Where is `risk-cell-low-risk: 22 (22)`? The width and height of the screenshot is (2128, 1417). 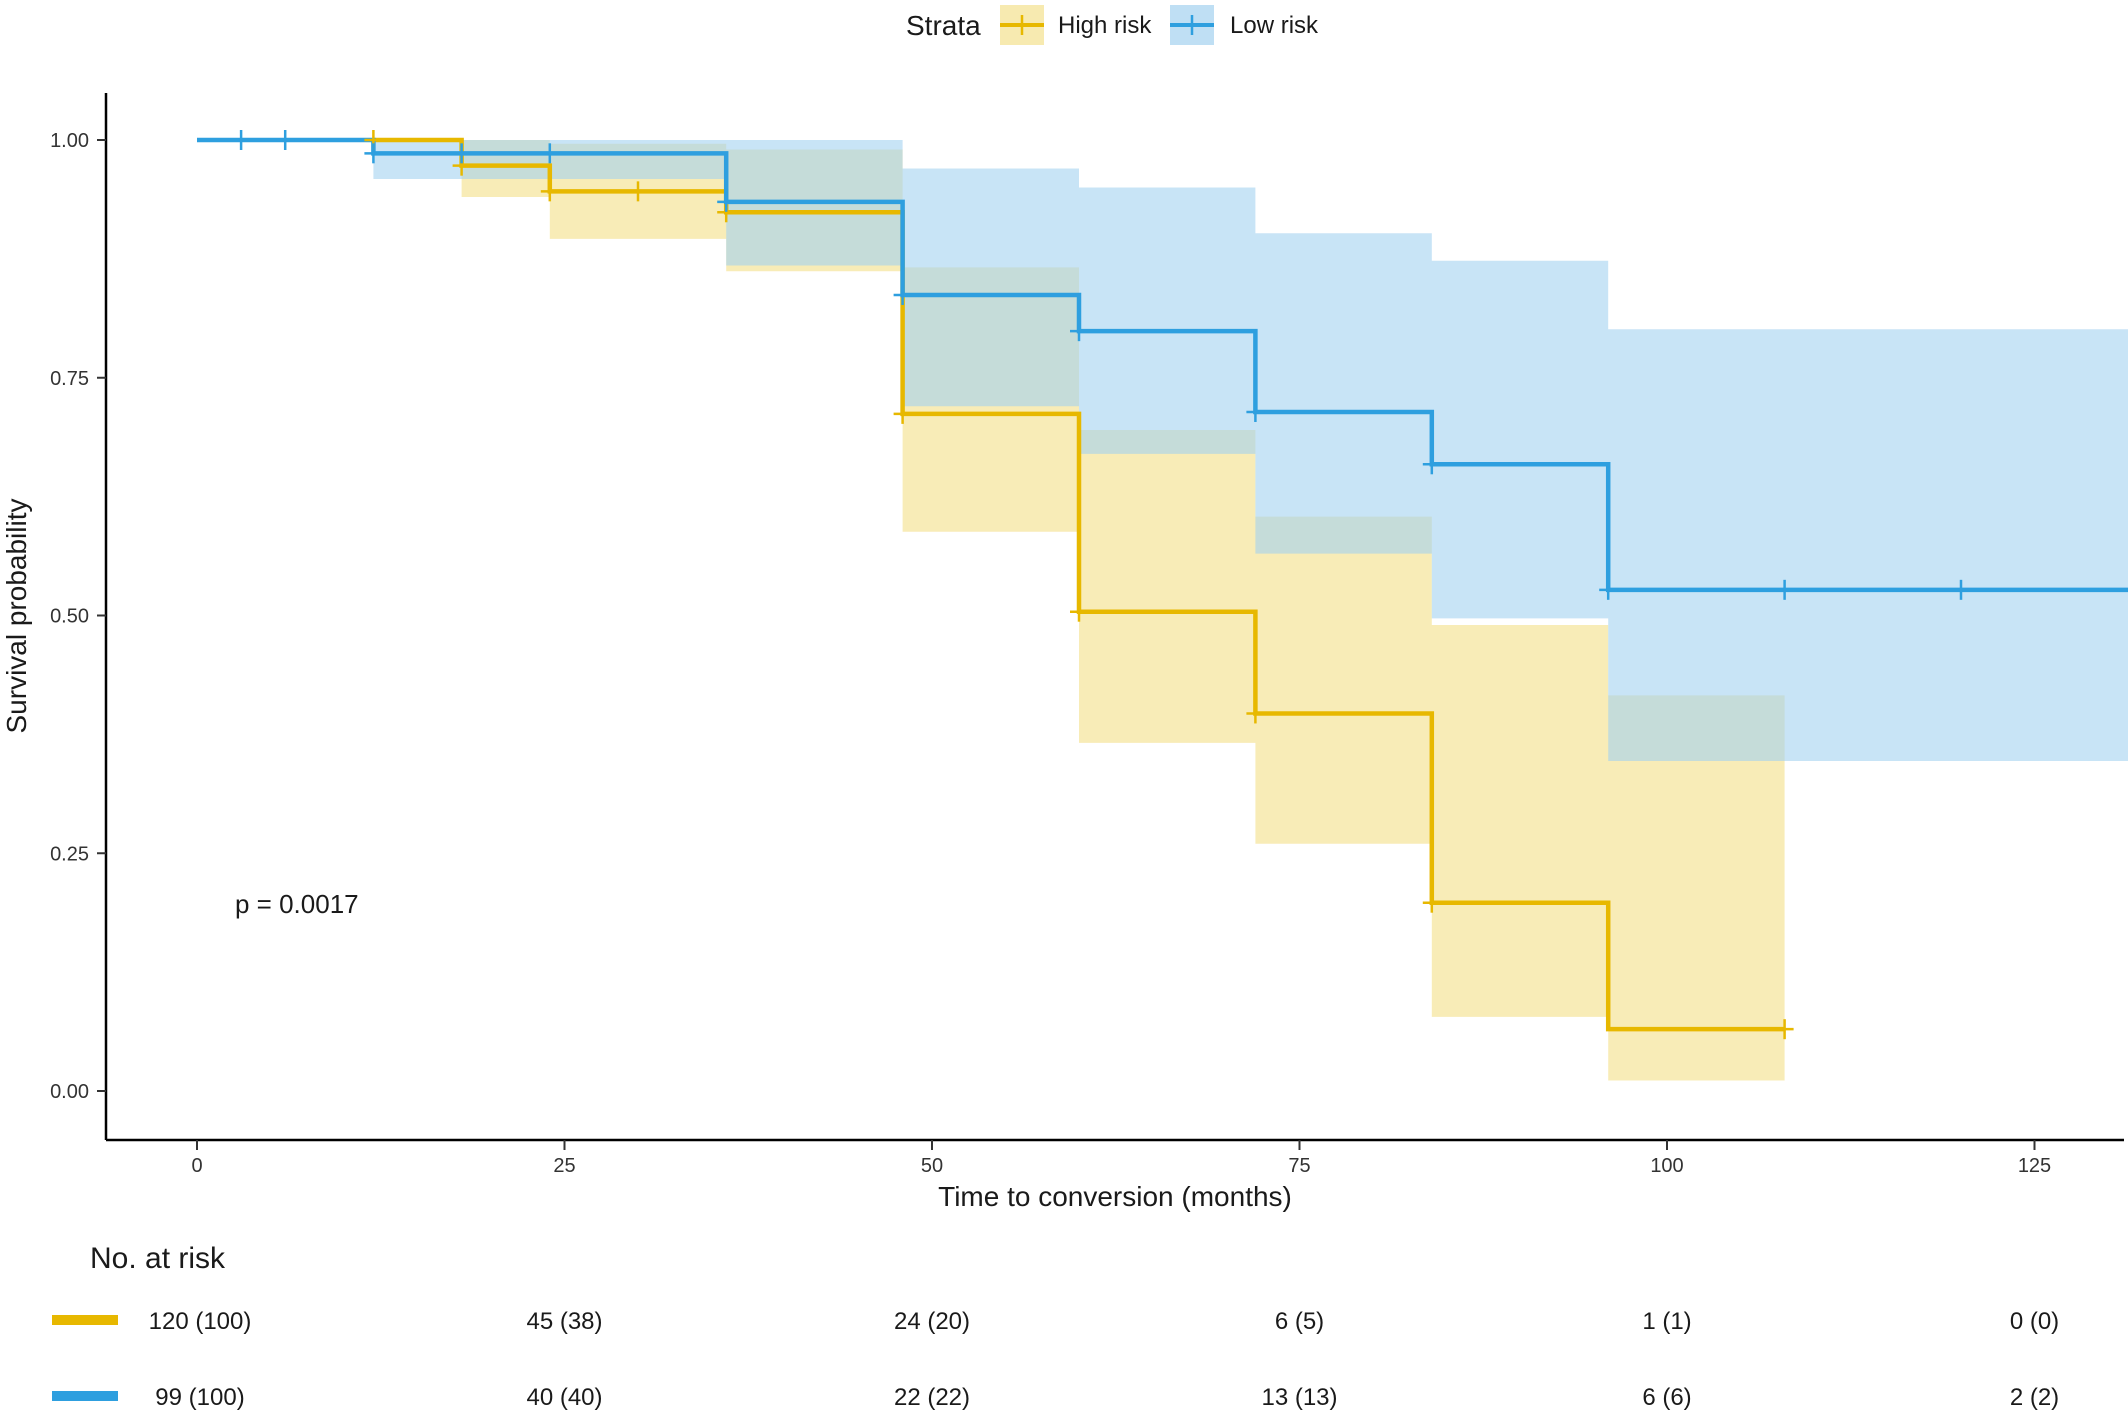
risk-cell-low-risk: 22 (22) is located at coordinates (932, 1397).